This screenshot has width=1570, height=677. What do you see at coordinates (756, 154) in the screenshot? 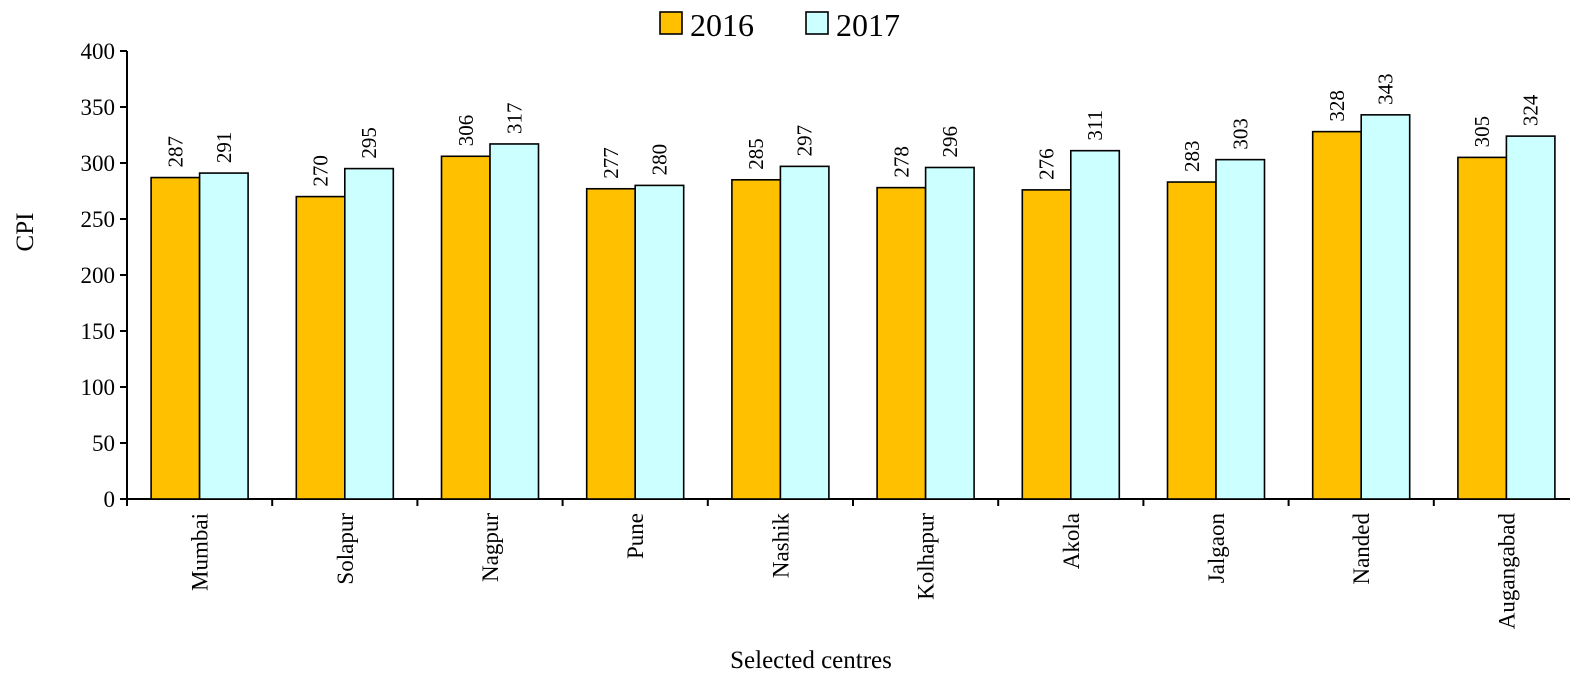
I see `value-label-nashik-2016: 285` at bounding box center [756, 154].